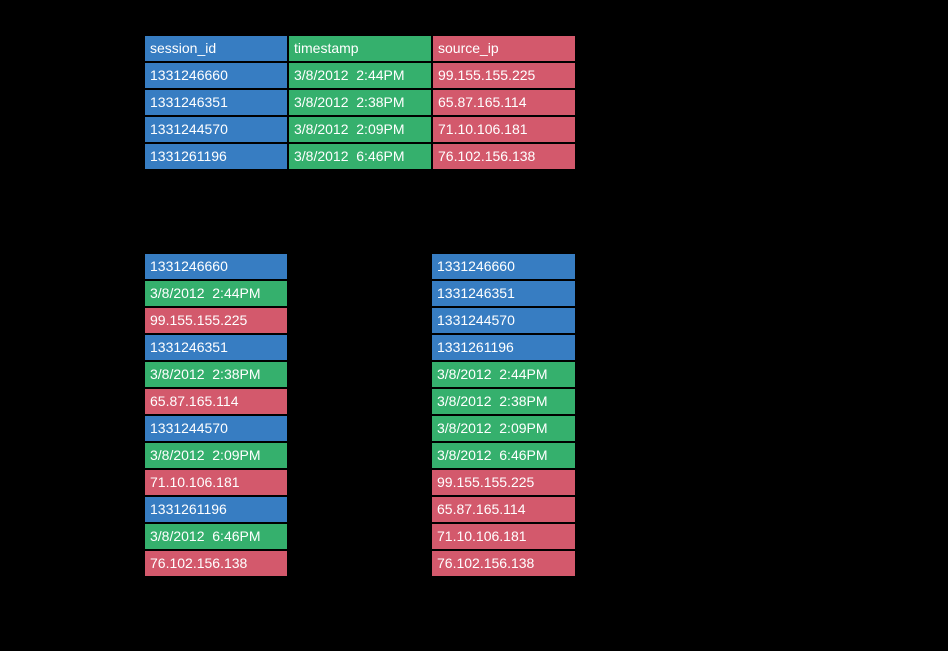 This screenshot has width=948, height=651. I want to click on table-cell-source_ip: 65.87.165.114, so click(504, 102).